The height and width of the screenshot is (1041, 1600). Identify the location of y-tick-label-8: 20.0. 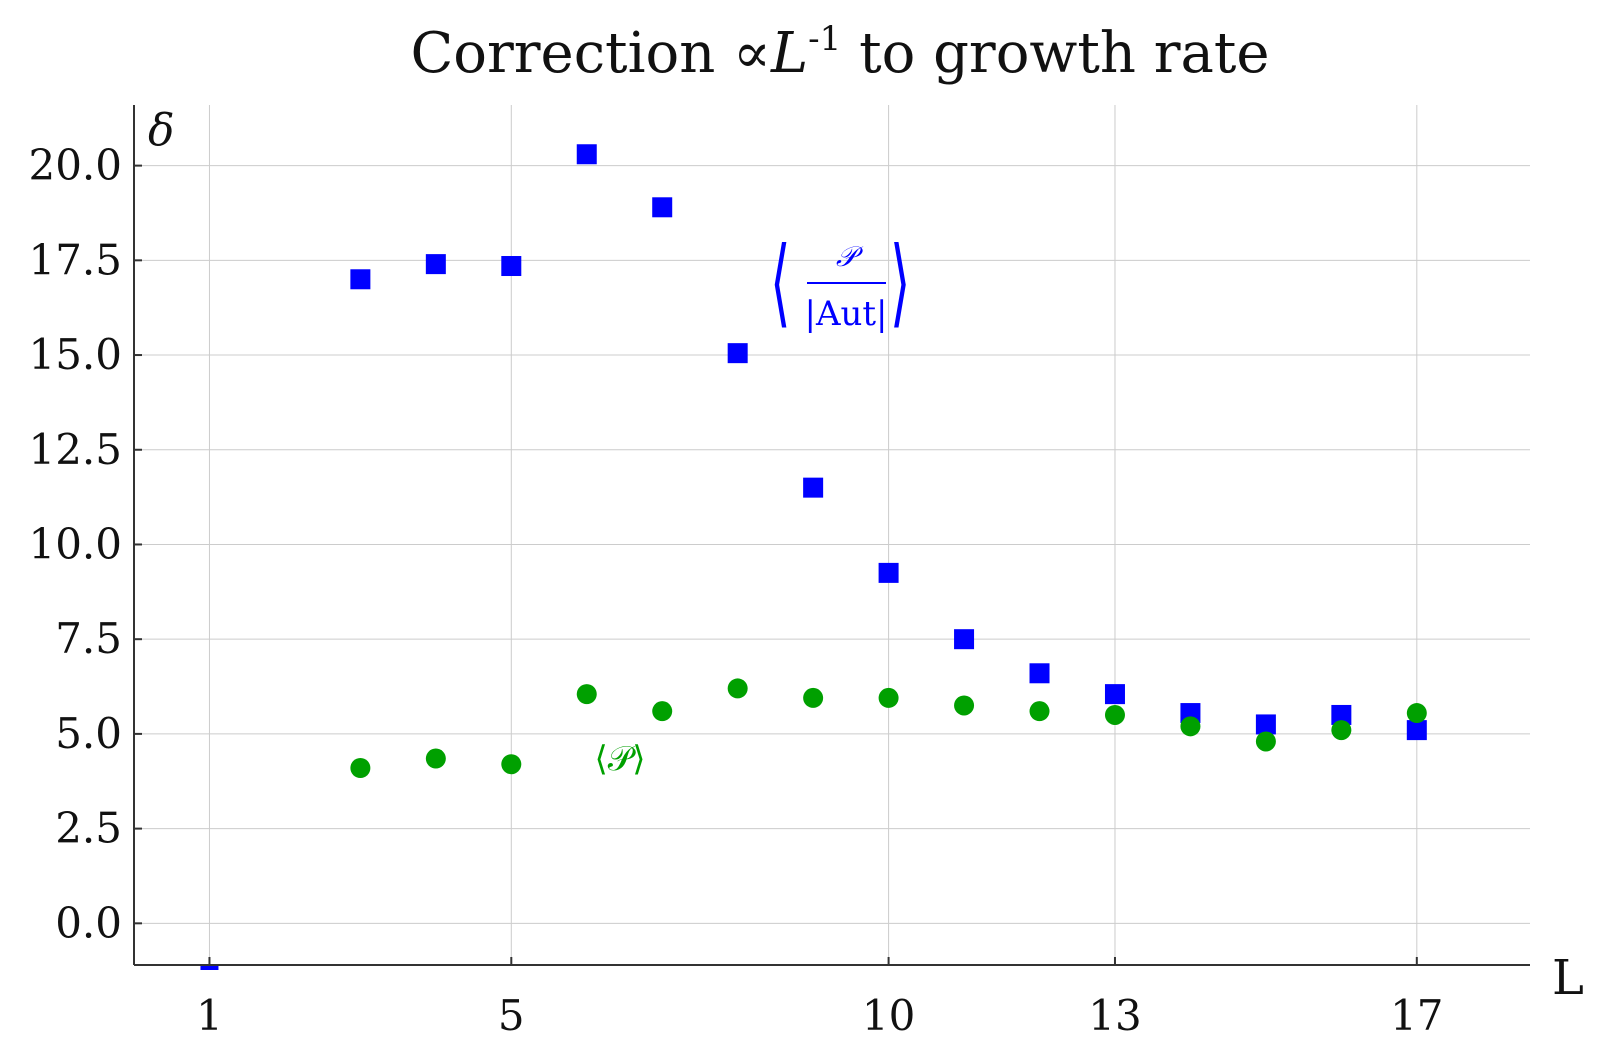
(75, 165).